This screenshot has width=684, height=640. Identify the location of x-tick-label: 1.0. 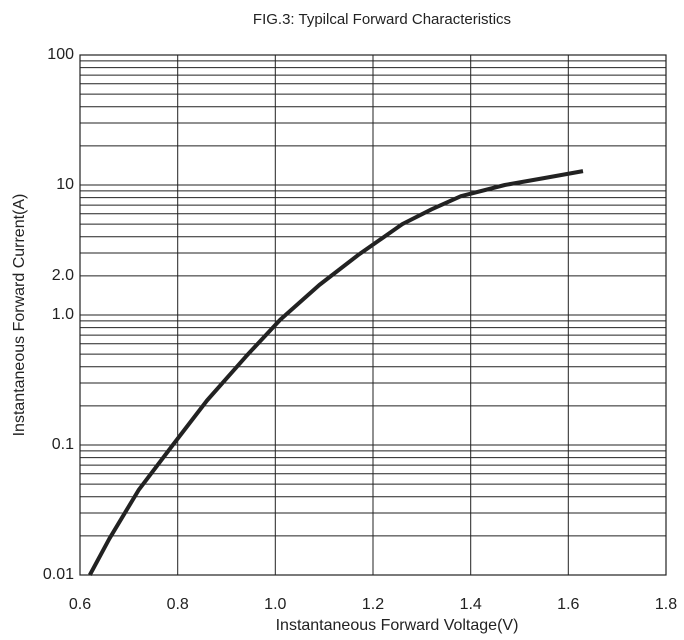
(275, 604).